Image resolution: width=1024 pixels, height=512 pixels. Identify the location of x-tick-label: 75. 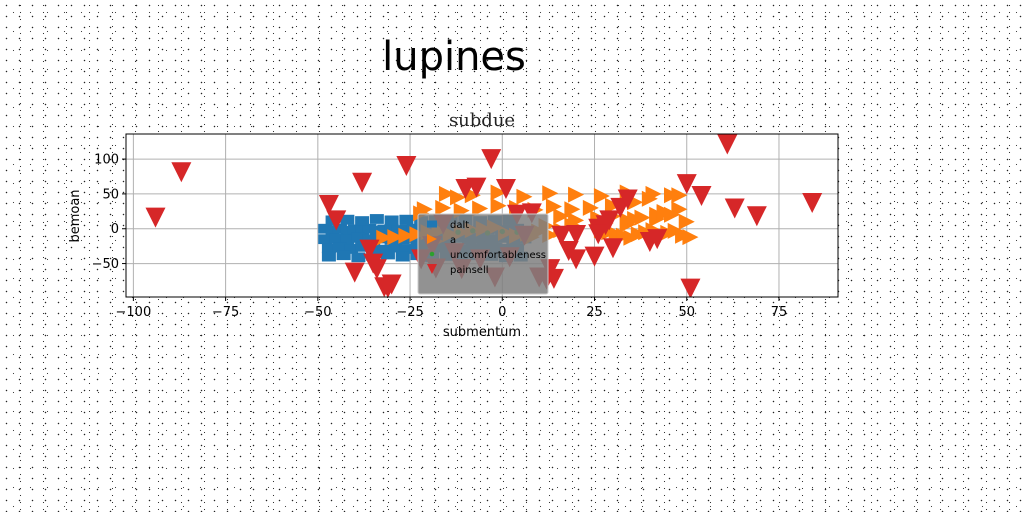
(779, 312).